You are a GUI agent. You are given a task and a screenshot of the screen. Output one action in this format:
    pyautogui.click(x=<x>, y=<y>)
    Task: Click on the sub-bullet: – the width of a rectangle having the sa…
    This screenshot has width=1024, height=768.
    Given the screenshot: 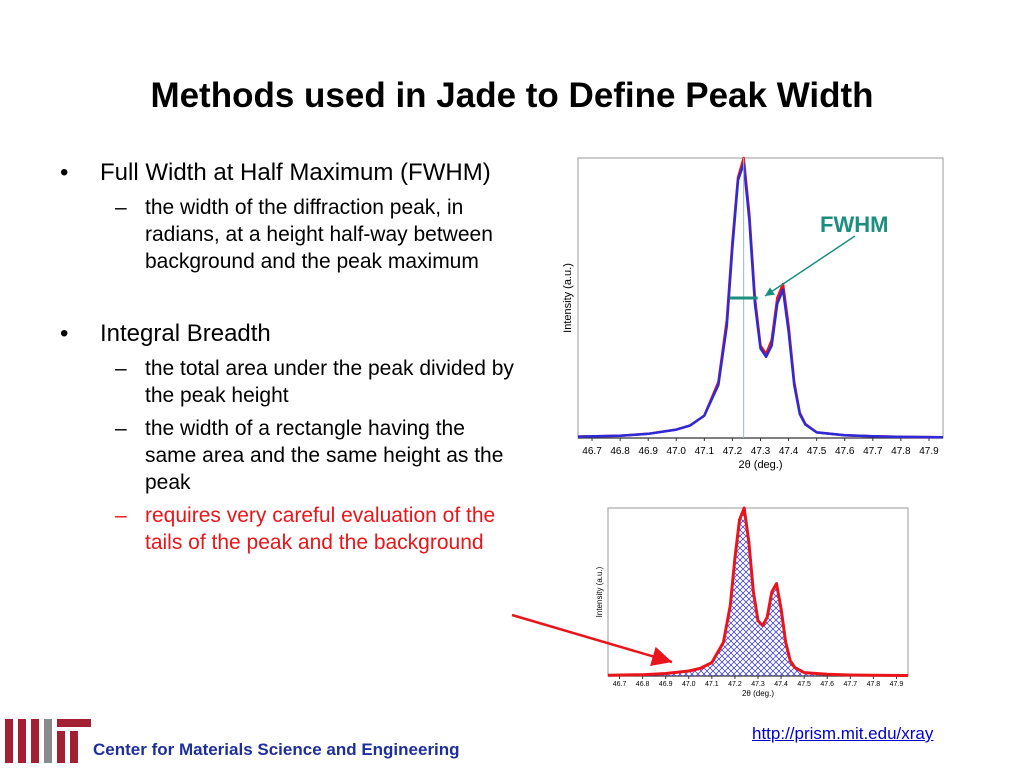 What is the action you would take?
    pyautogui.click(x=290, y=455)
    